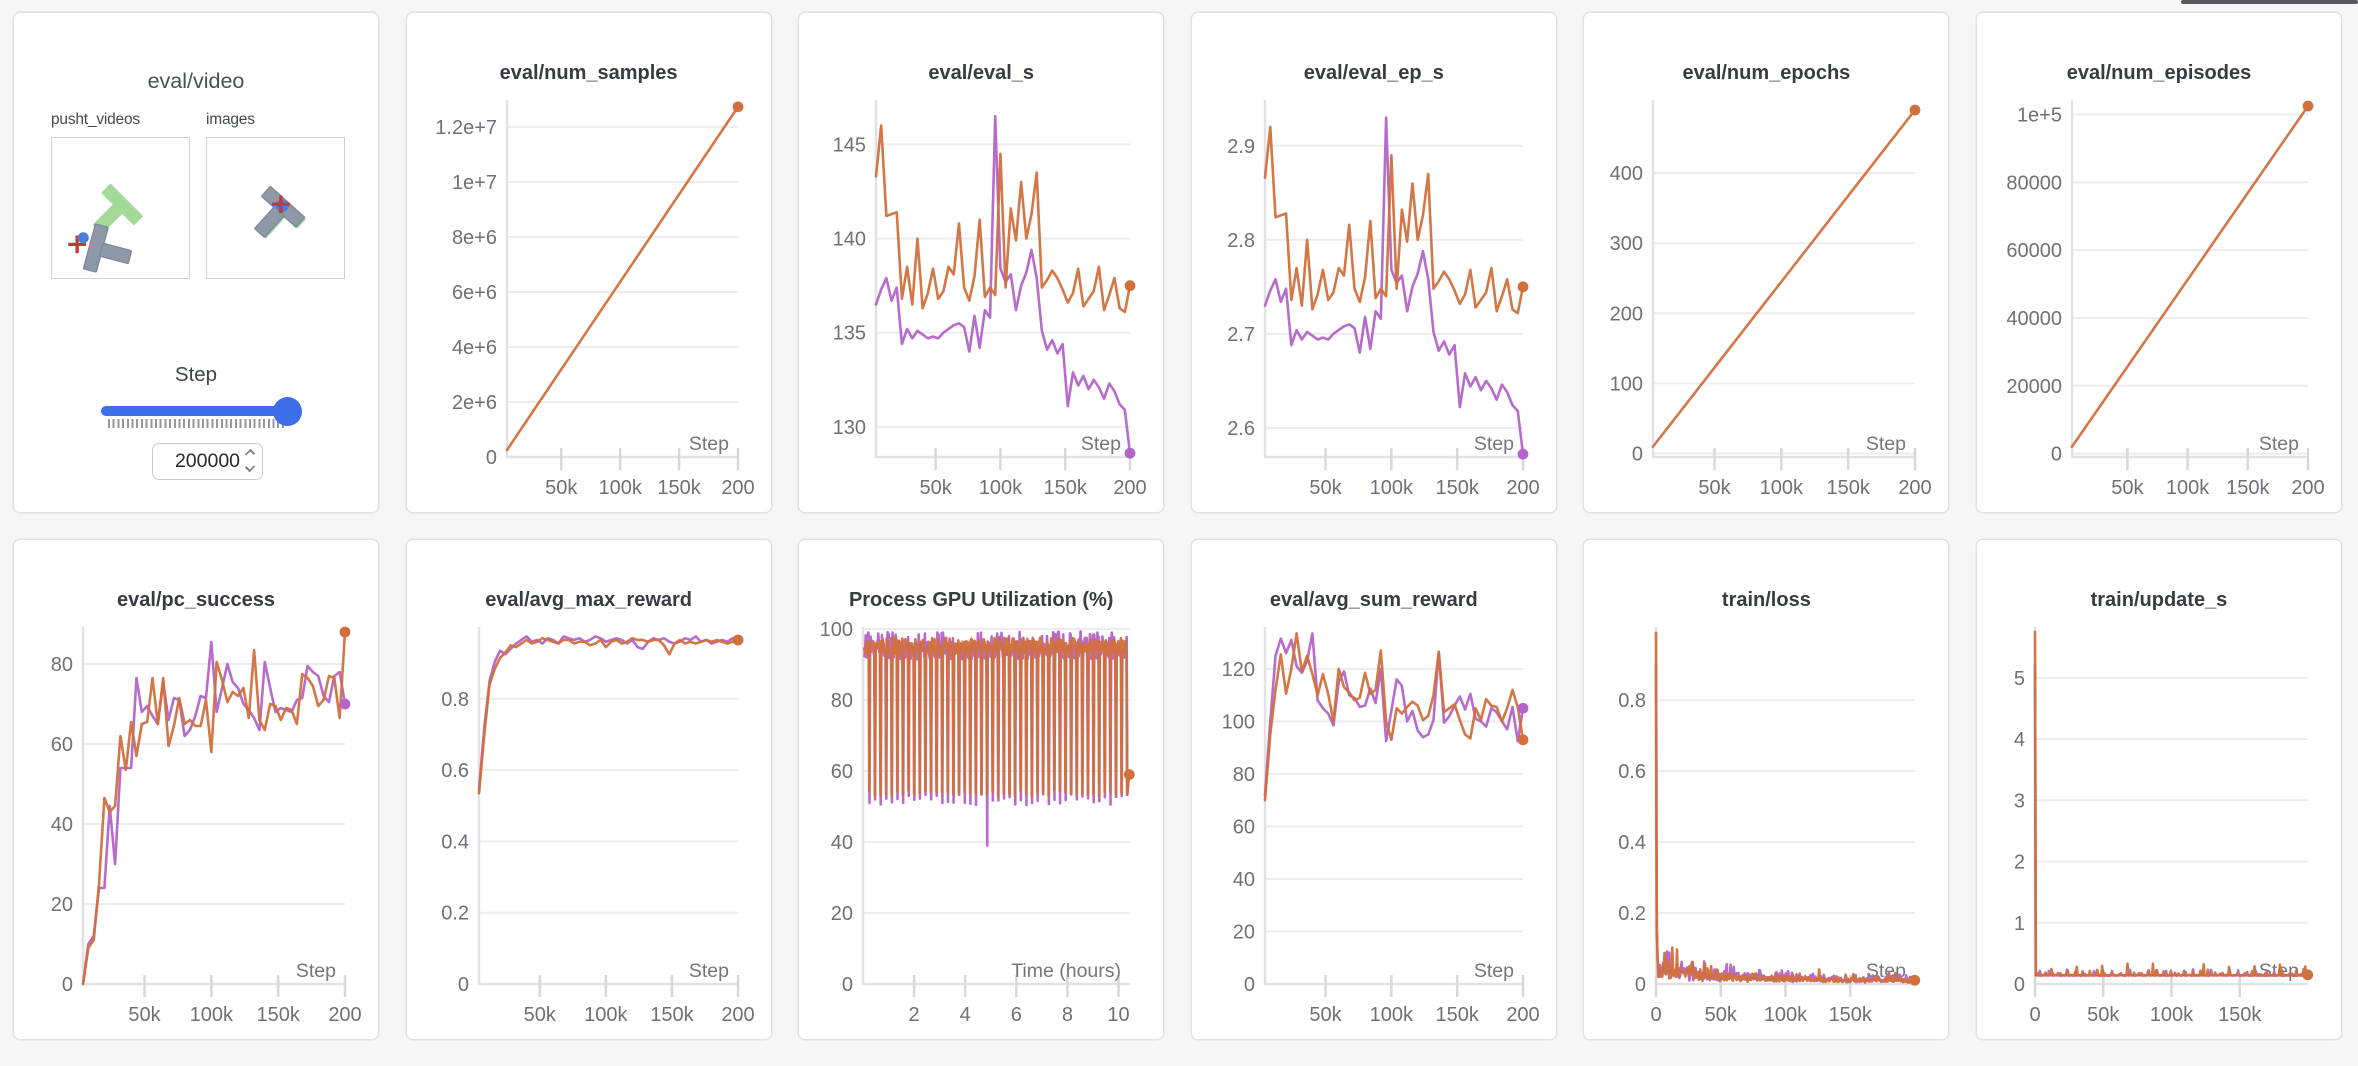 Image resolution: width=2358 pixels, height=1066 pixels. I want to click on chart-plot-eval-num-epochs: 50k 100k 150k 200 0 100 200 300 400 Step, so click(1766, 262).